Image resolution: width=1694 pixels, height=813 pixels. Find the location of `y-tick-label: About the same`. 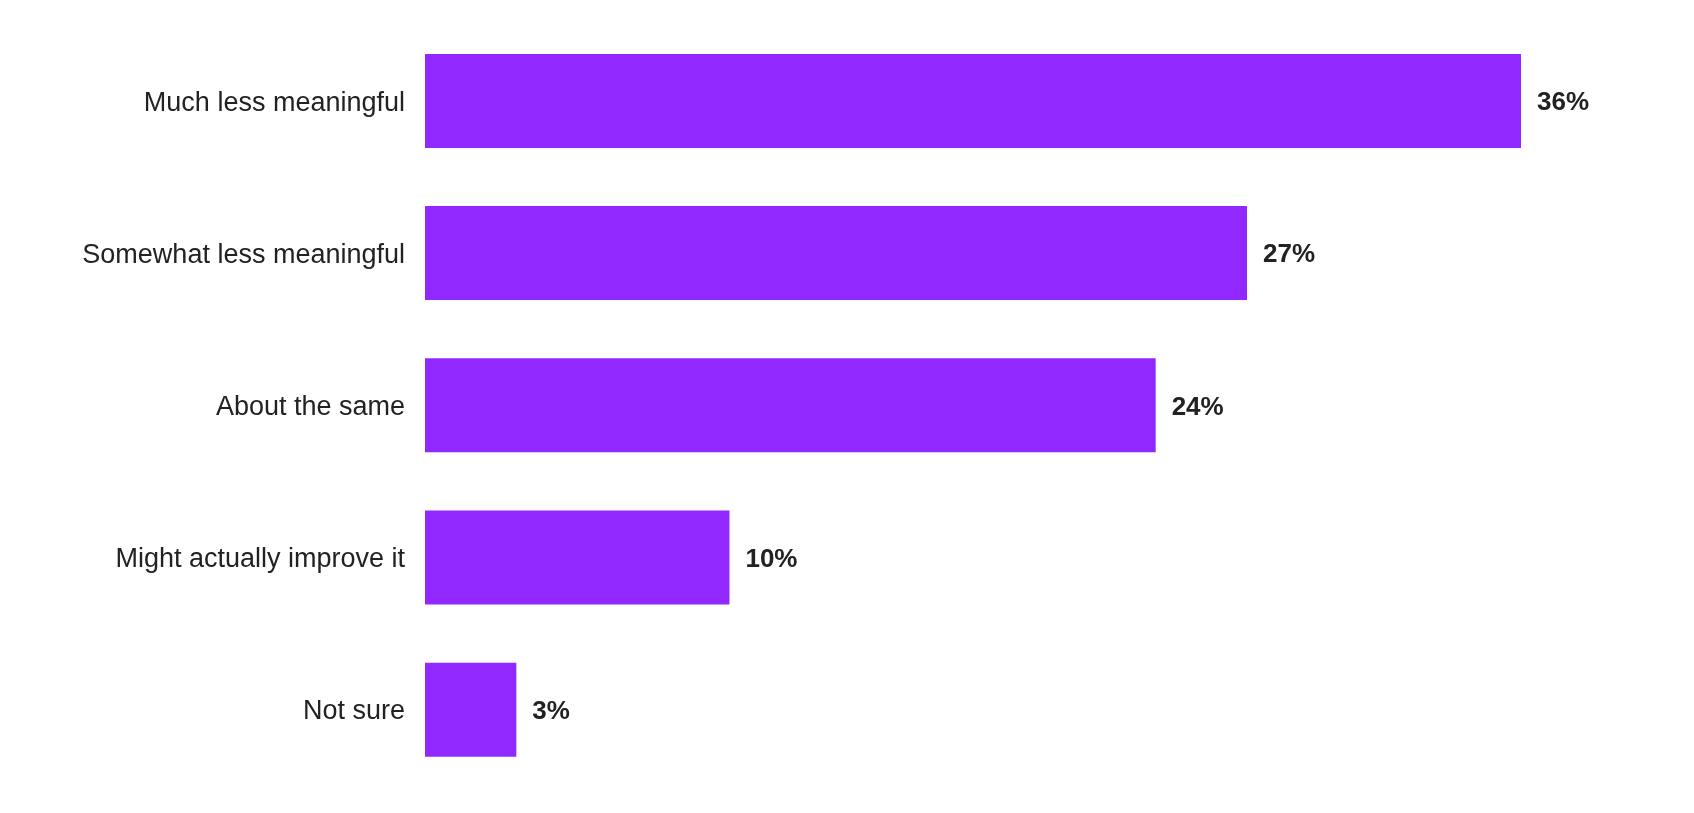

y-tick-label: About the same is located at coordinates (310, 406).